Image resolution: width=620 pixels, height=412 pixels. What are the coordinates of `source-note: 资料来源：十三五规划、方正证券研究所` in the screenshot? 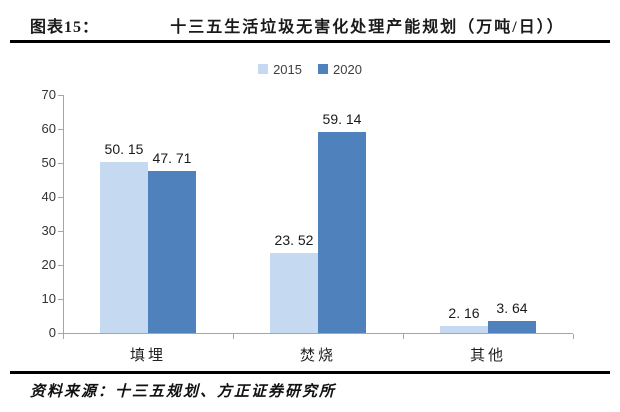 It's located at (183, 392).